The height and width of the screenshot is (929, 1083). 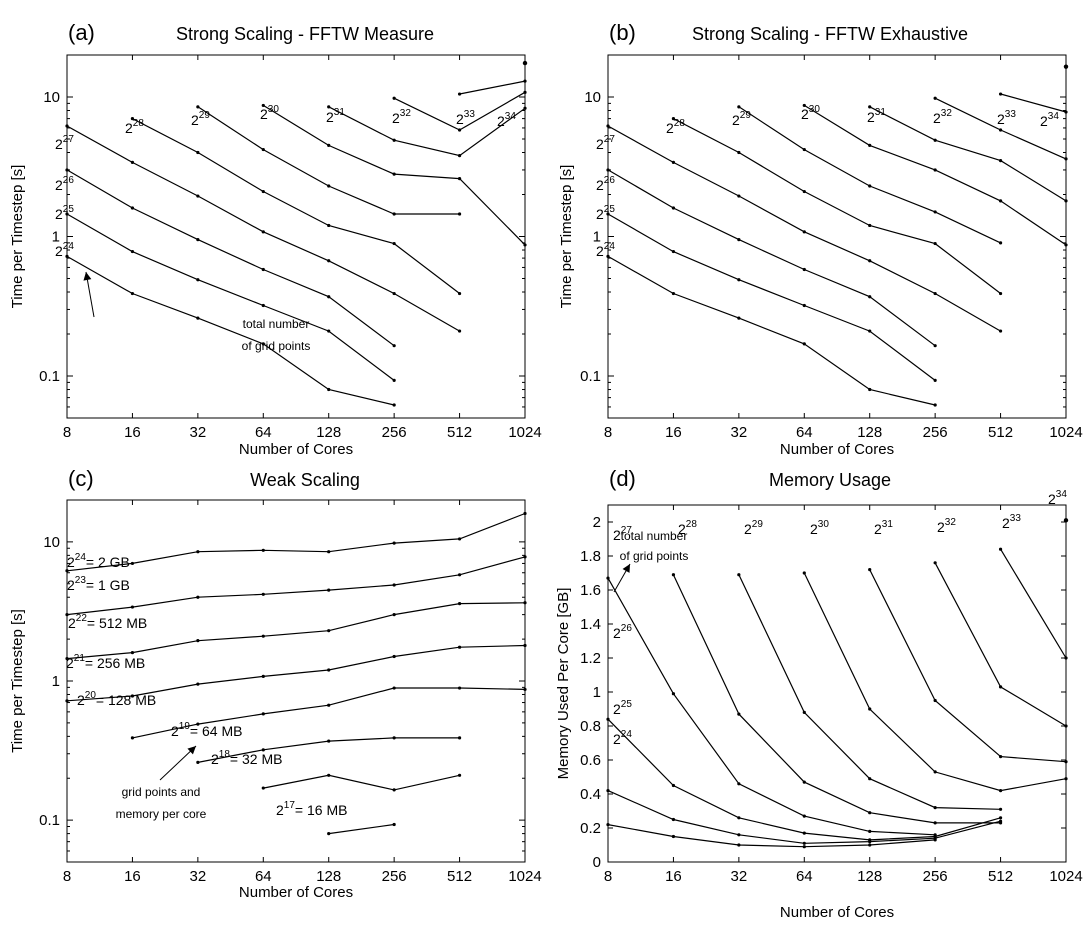 I want to click on annotation-text: of grid points, so click(x=276, y=346).